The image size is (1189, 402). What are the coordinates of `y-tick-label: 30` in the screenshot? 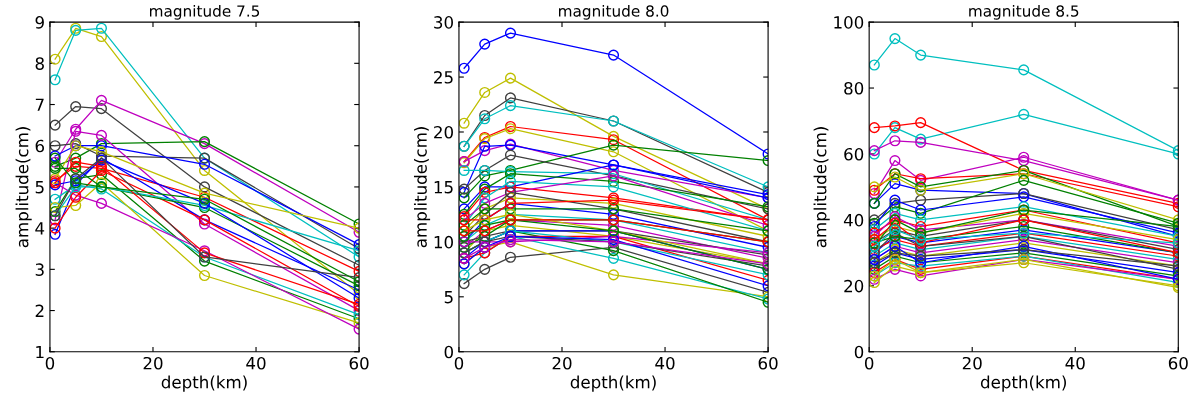 It's located at (443, 22).